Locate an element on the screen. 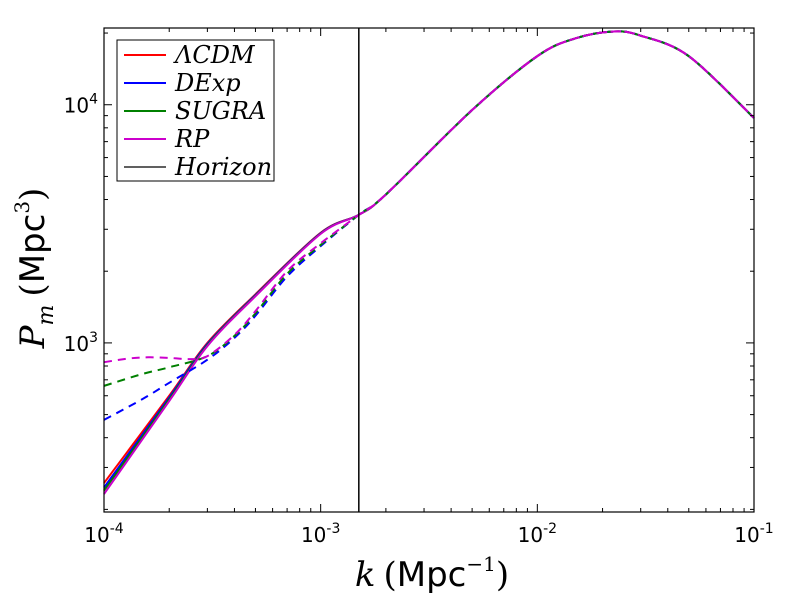 The width and height of the screenshot is (800, 600). x-axis-label: k (Mpc−1) is located at coordinates (432, 573).